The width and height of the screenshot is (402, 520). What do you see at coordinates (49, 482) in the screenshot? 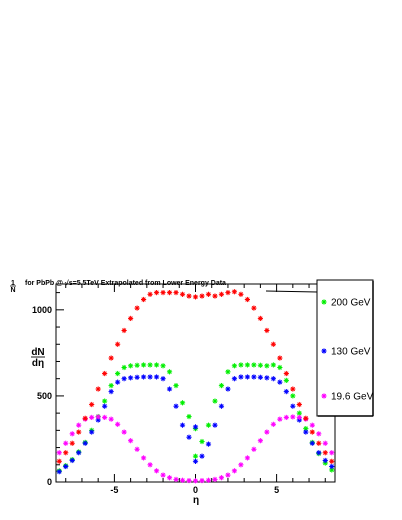
I see `y-tick-label: 0` at bounding box center [49, 482].